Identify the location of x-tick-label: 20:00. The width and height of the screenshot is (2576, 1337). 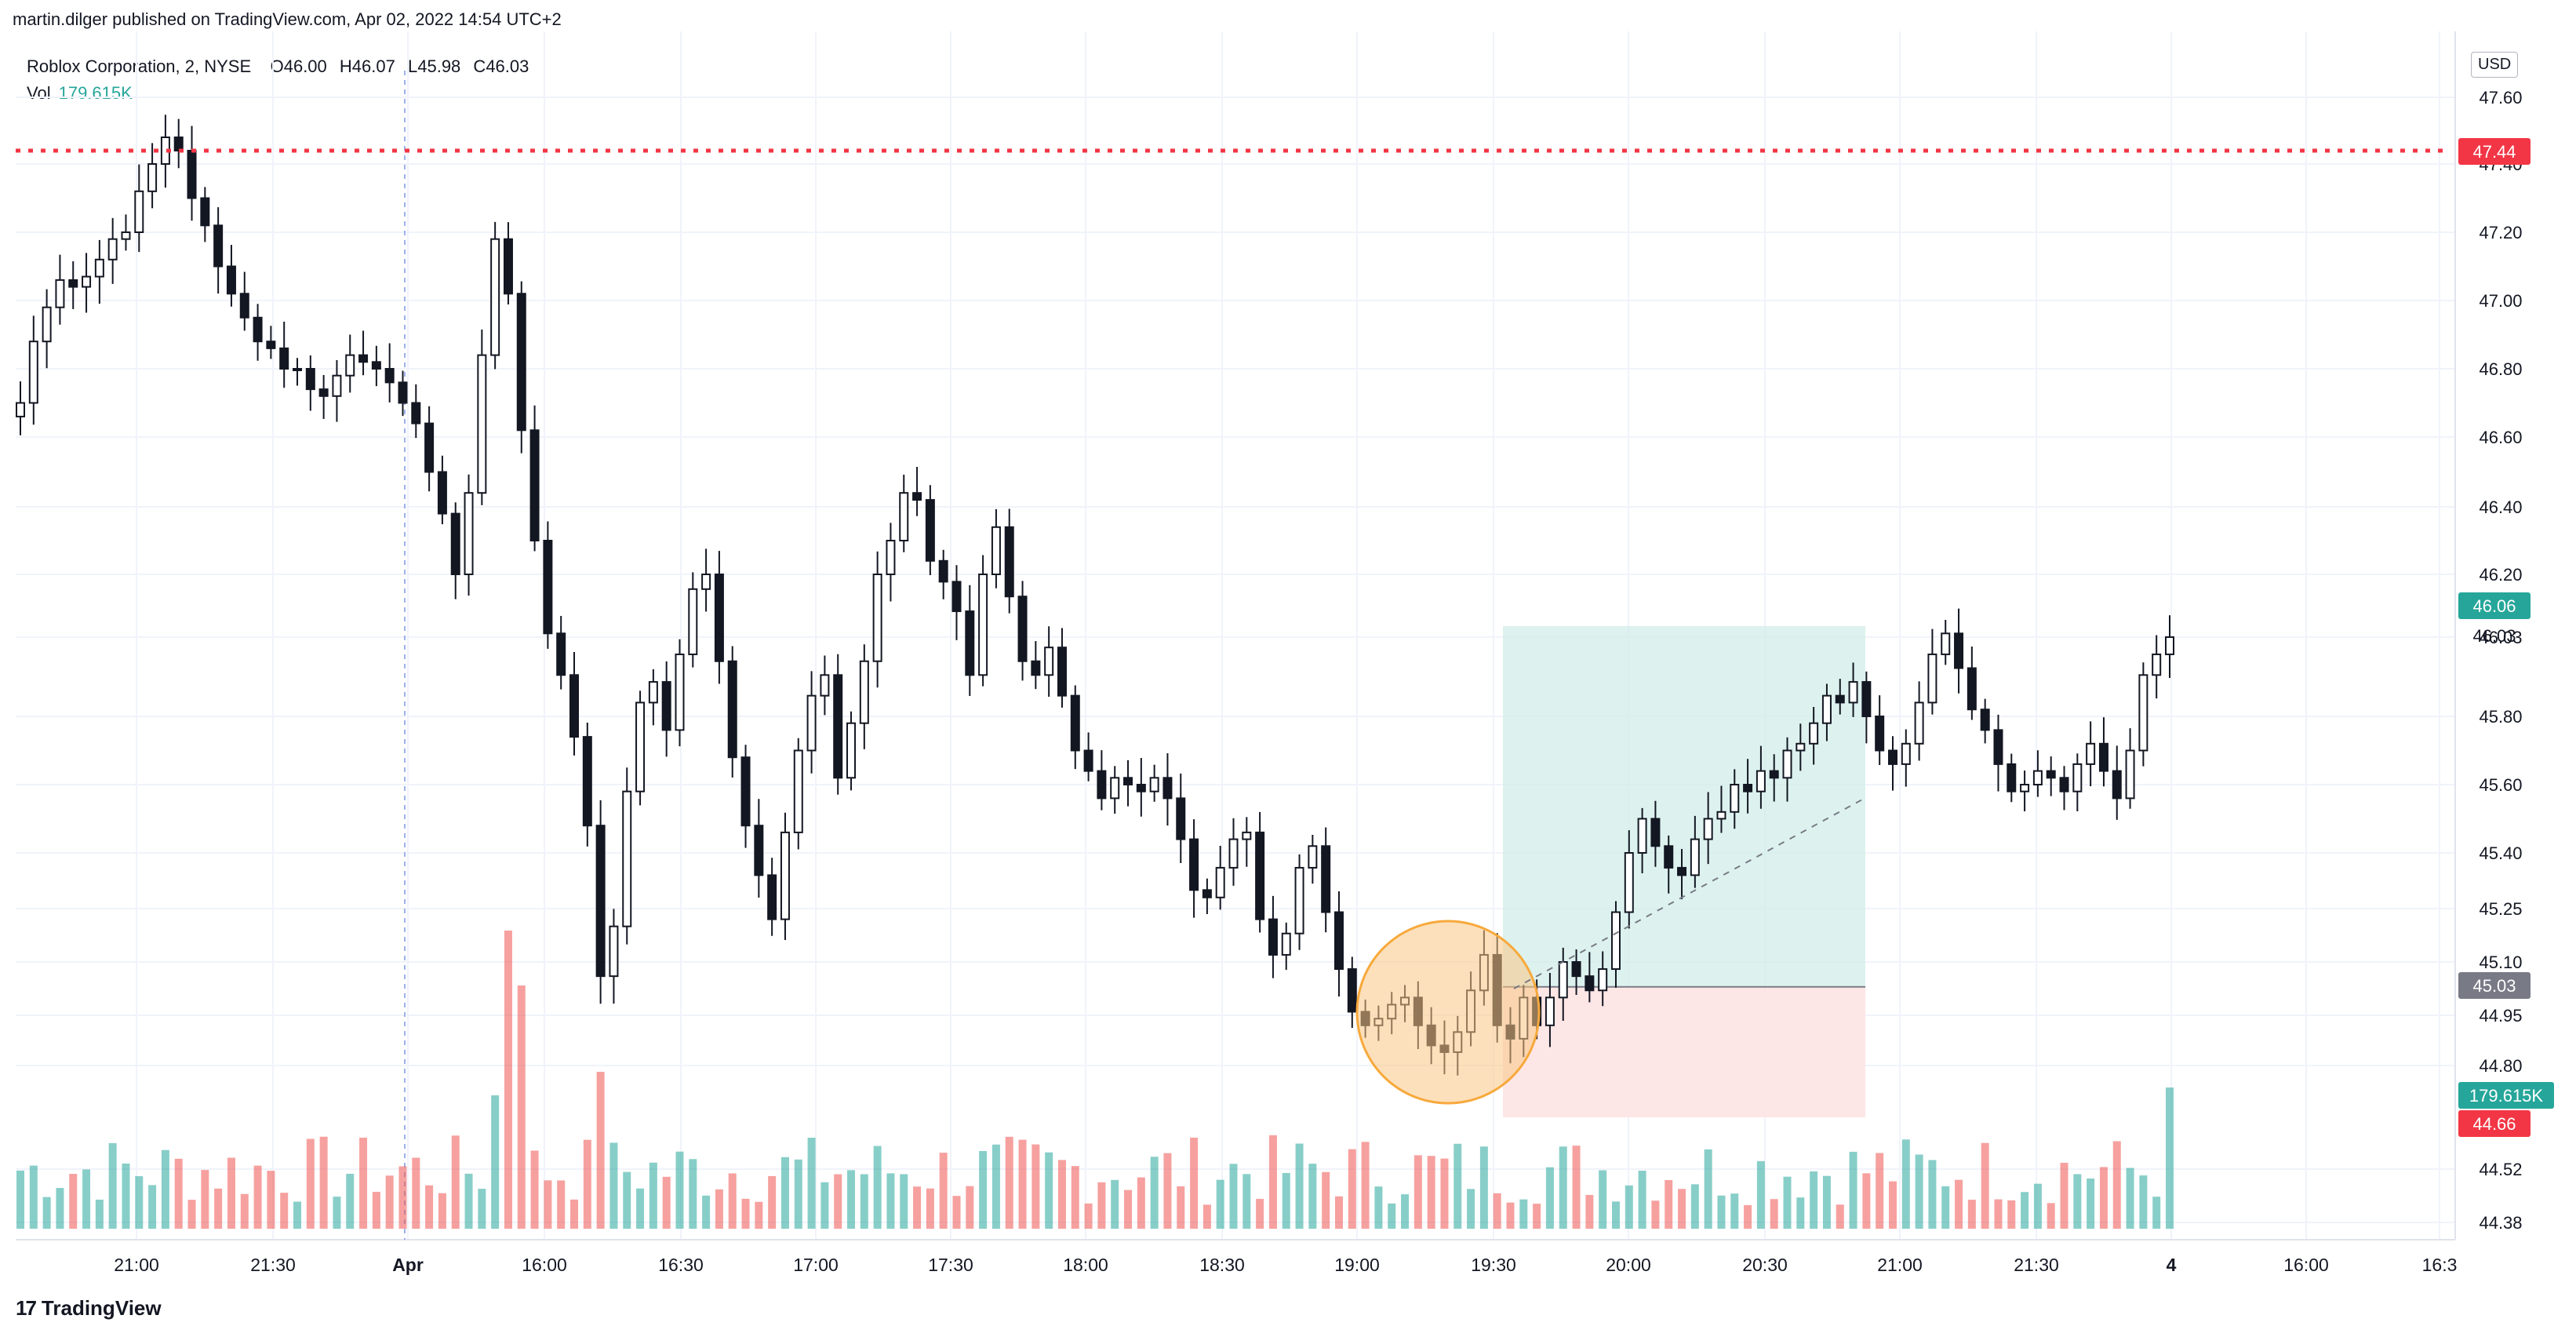
(1628, 1265).